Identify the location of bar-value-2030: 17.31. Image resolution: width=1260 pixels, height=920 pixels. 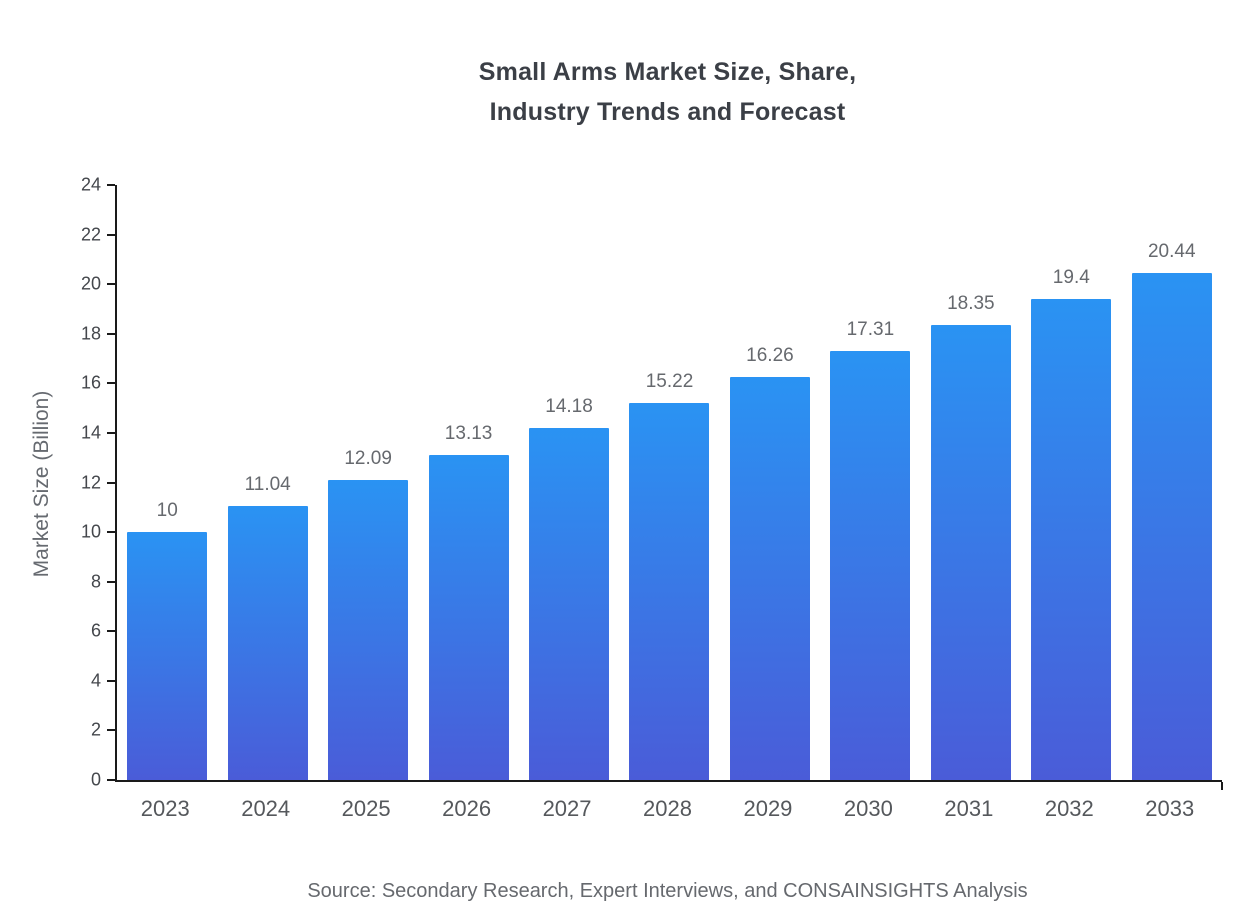
(870, 329).